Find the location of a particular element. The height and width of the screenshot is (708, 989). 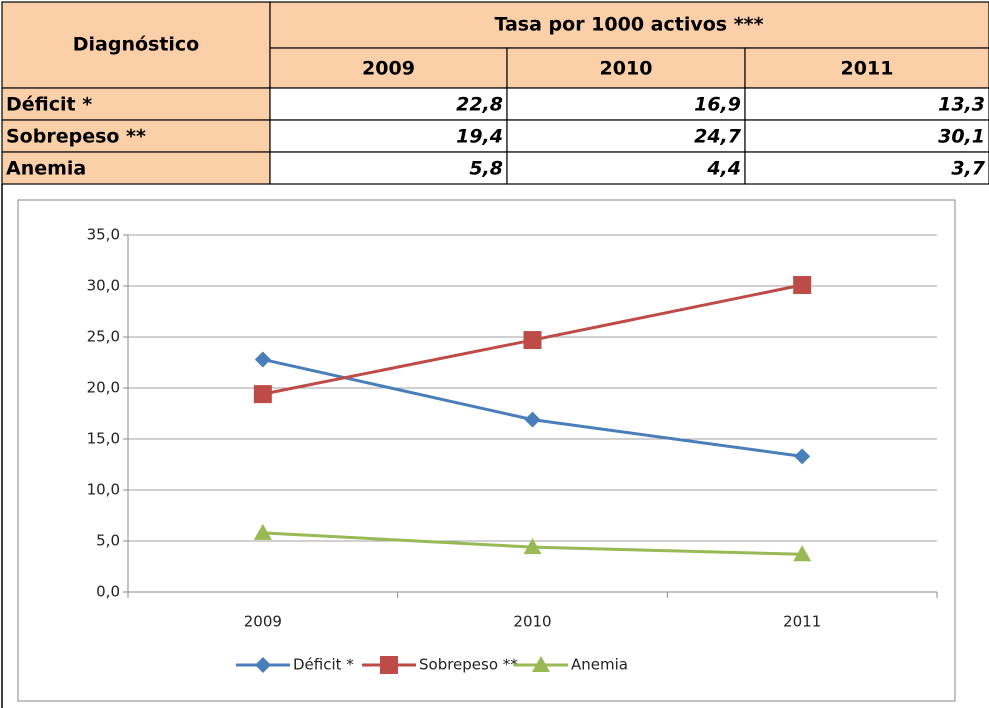

y-tick-label: 35,0 is located at coordinates (103, 235).